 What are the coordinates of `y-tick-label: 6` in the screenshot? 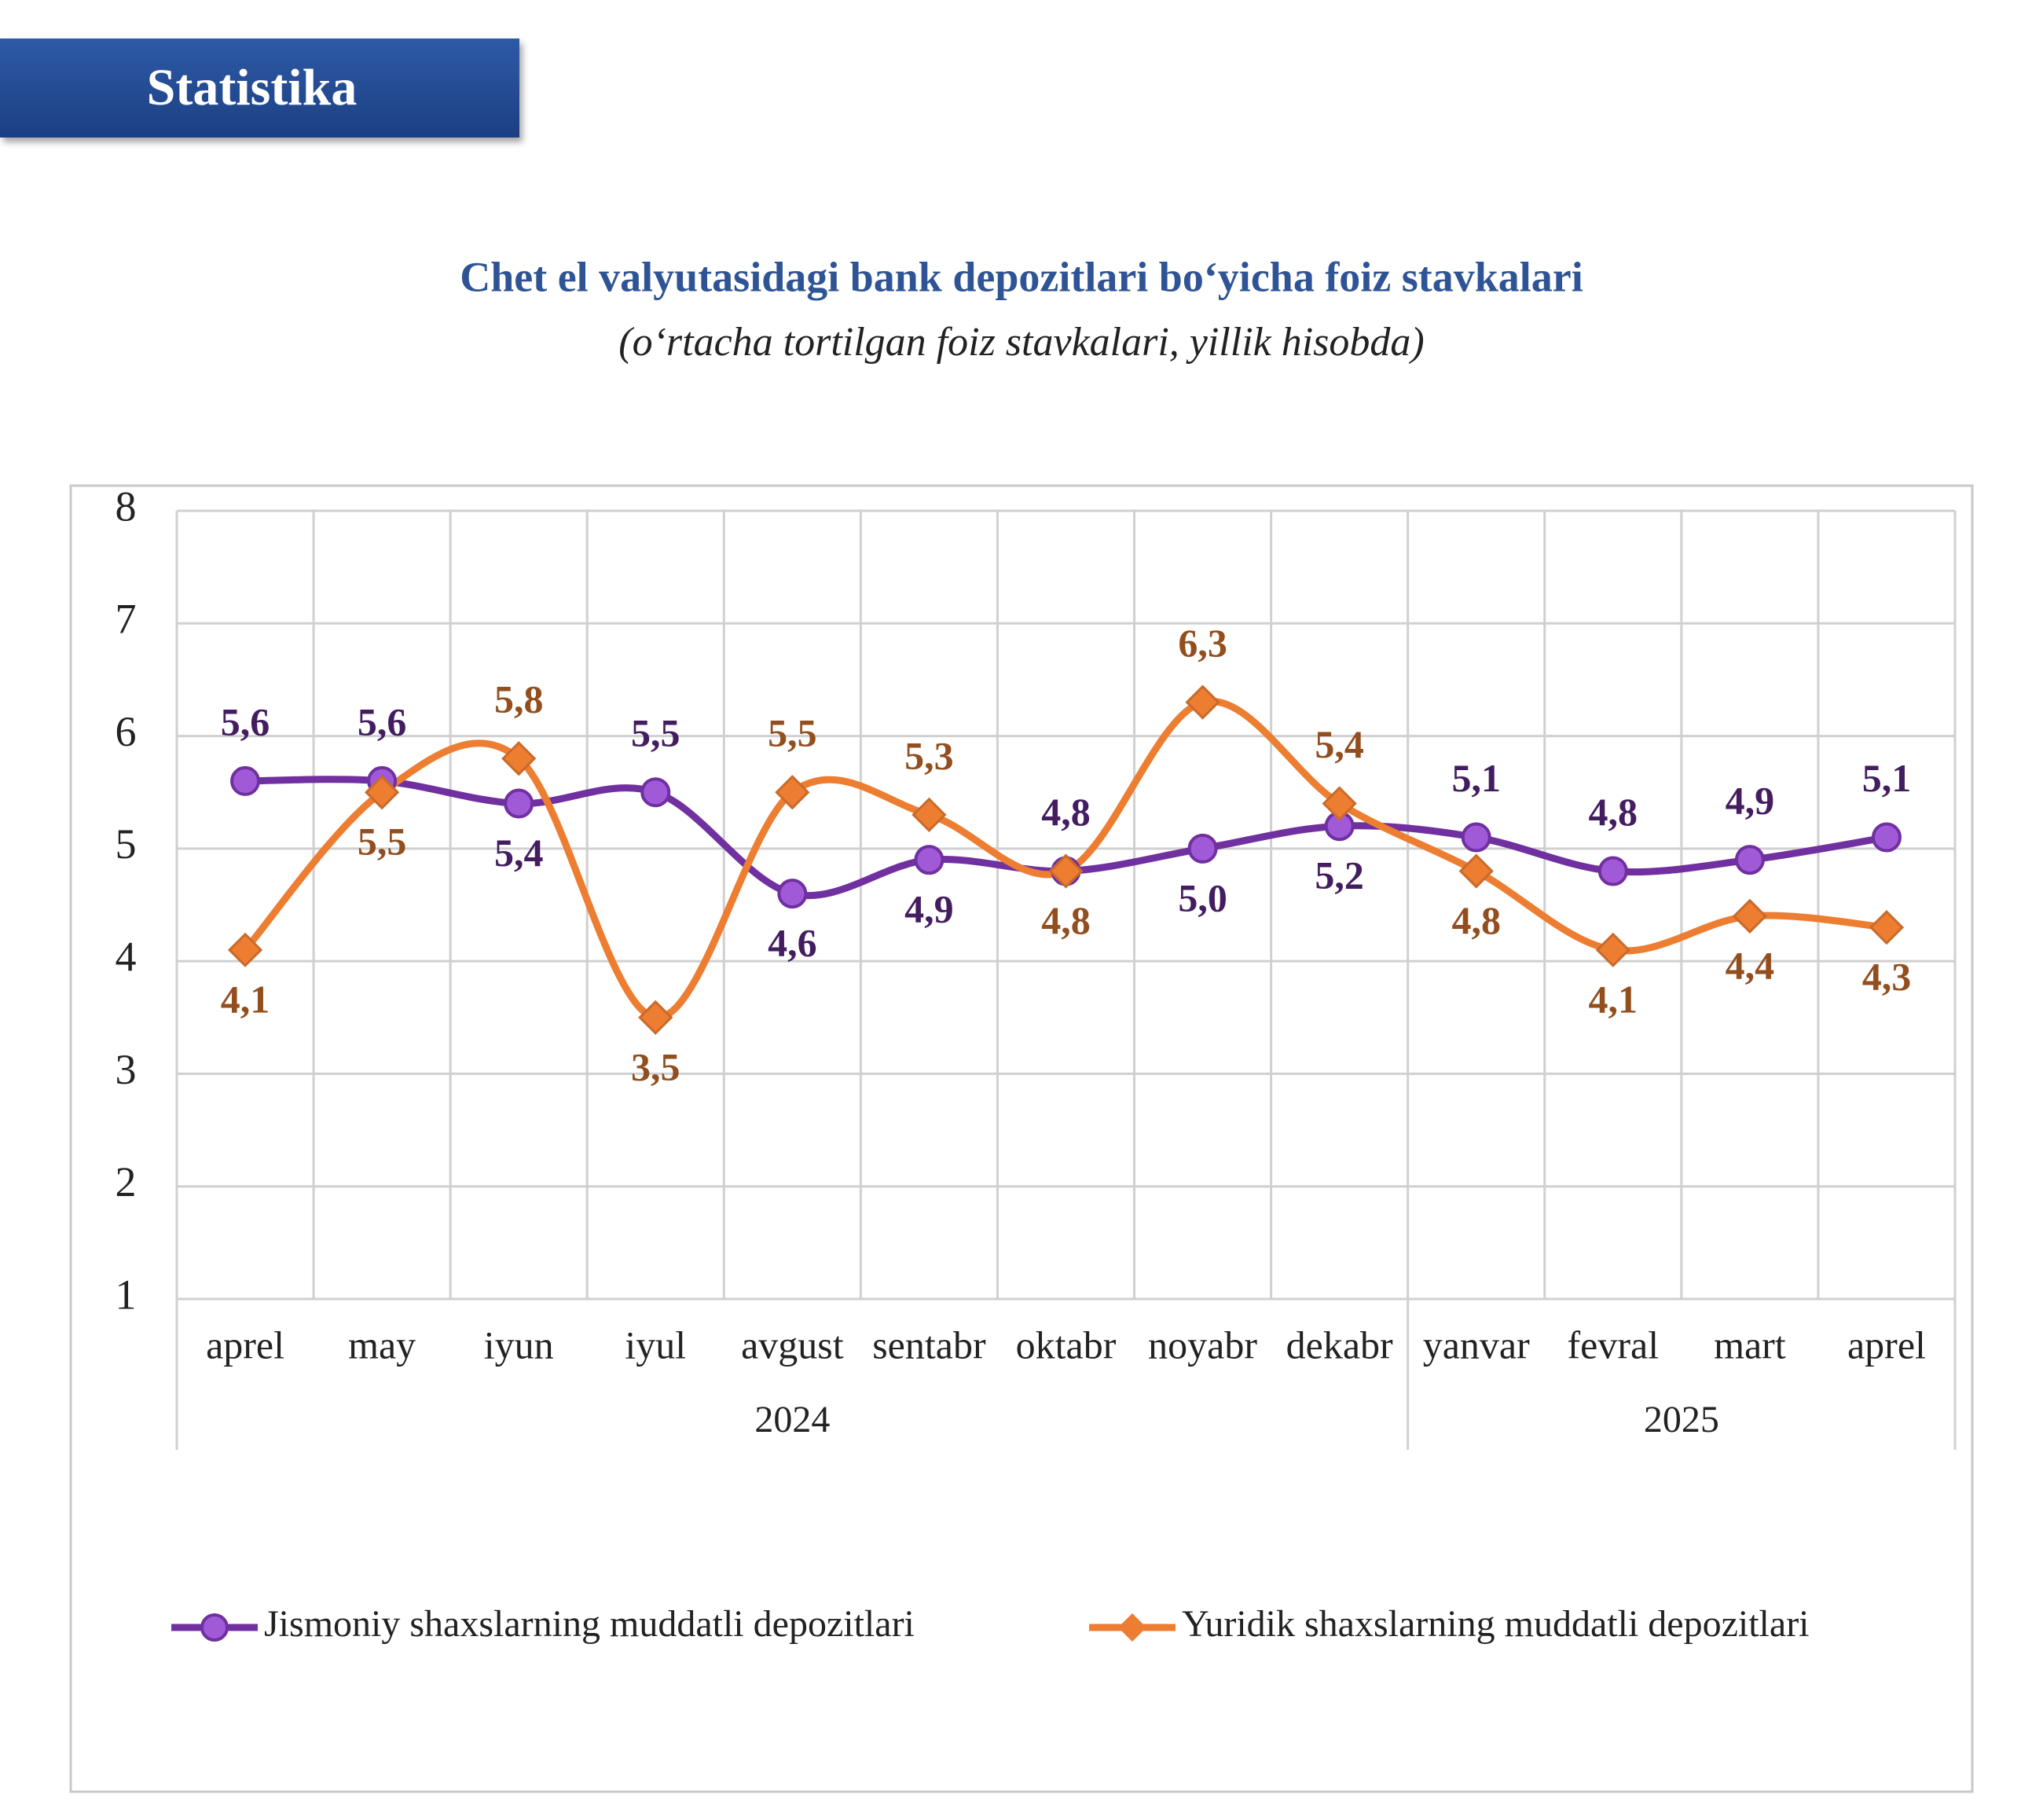 It's located at (127, 731).